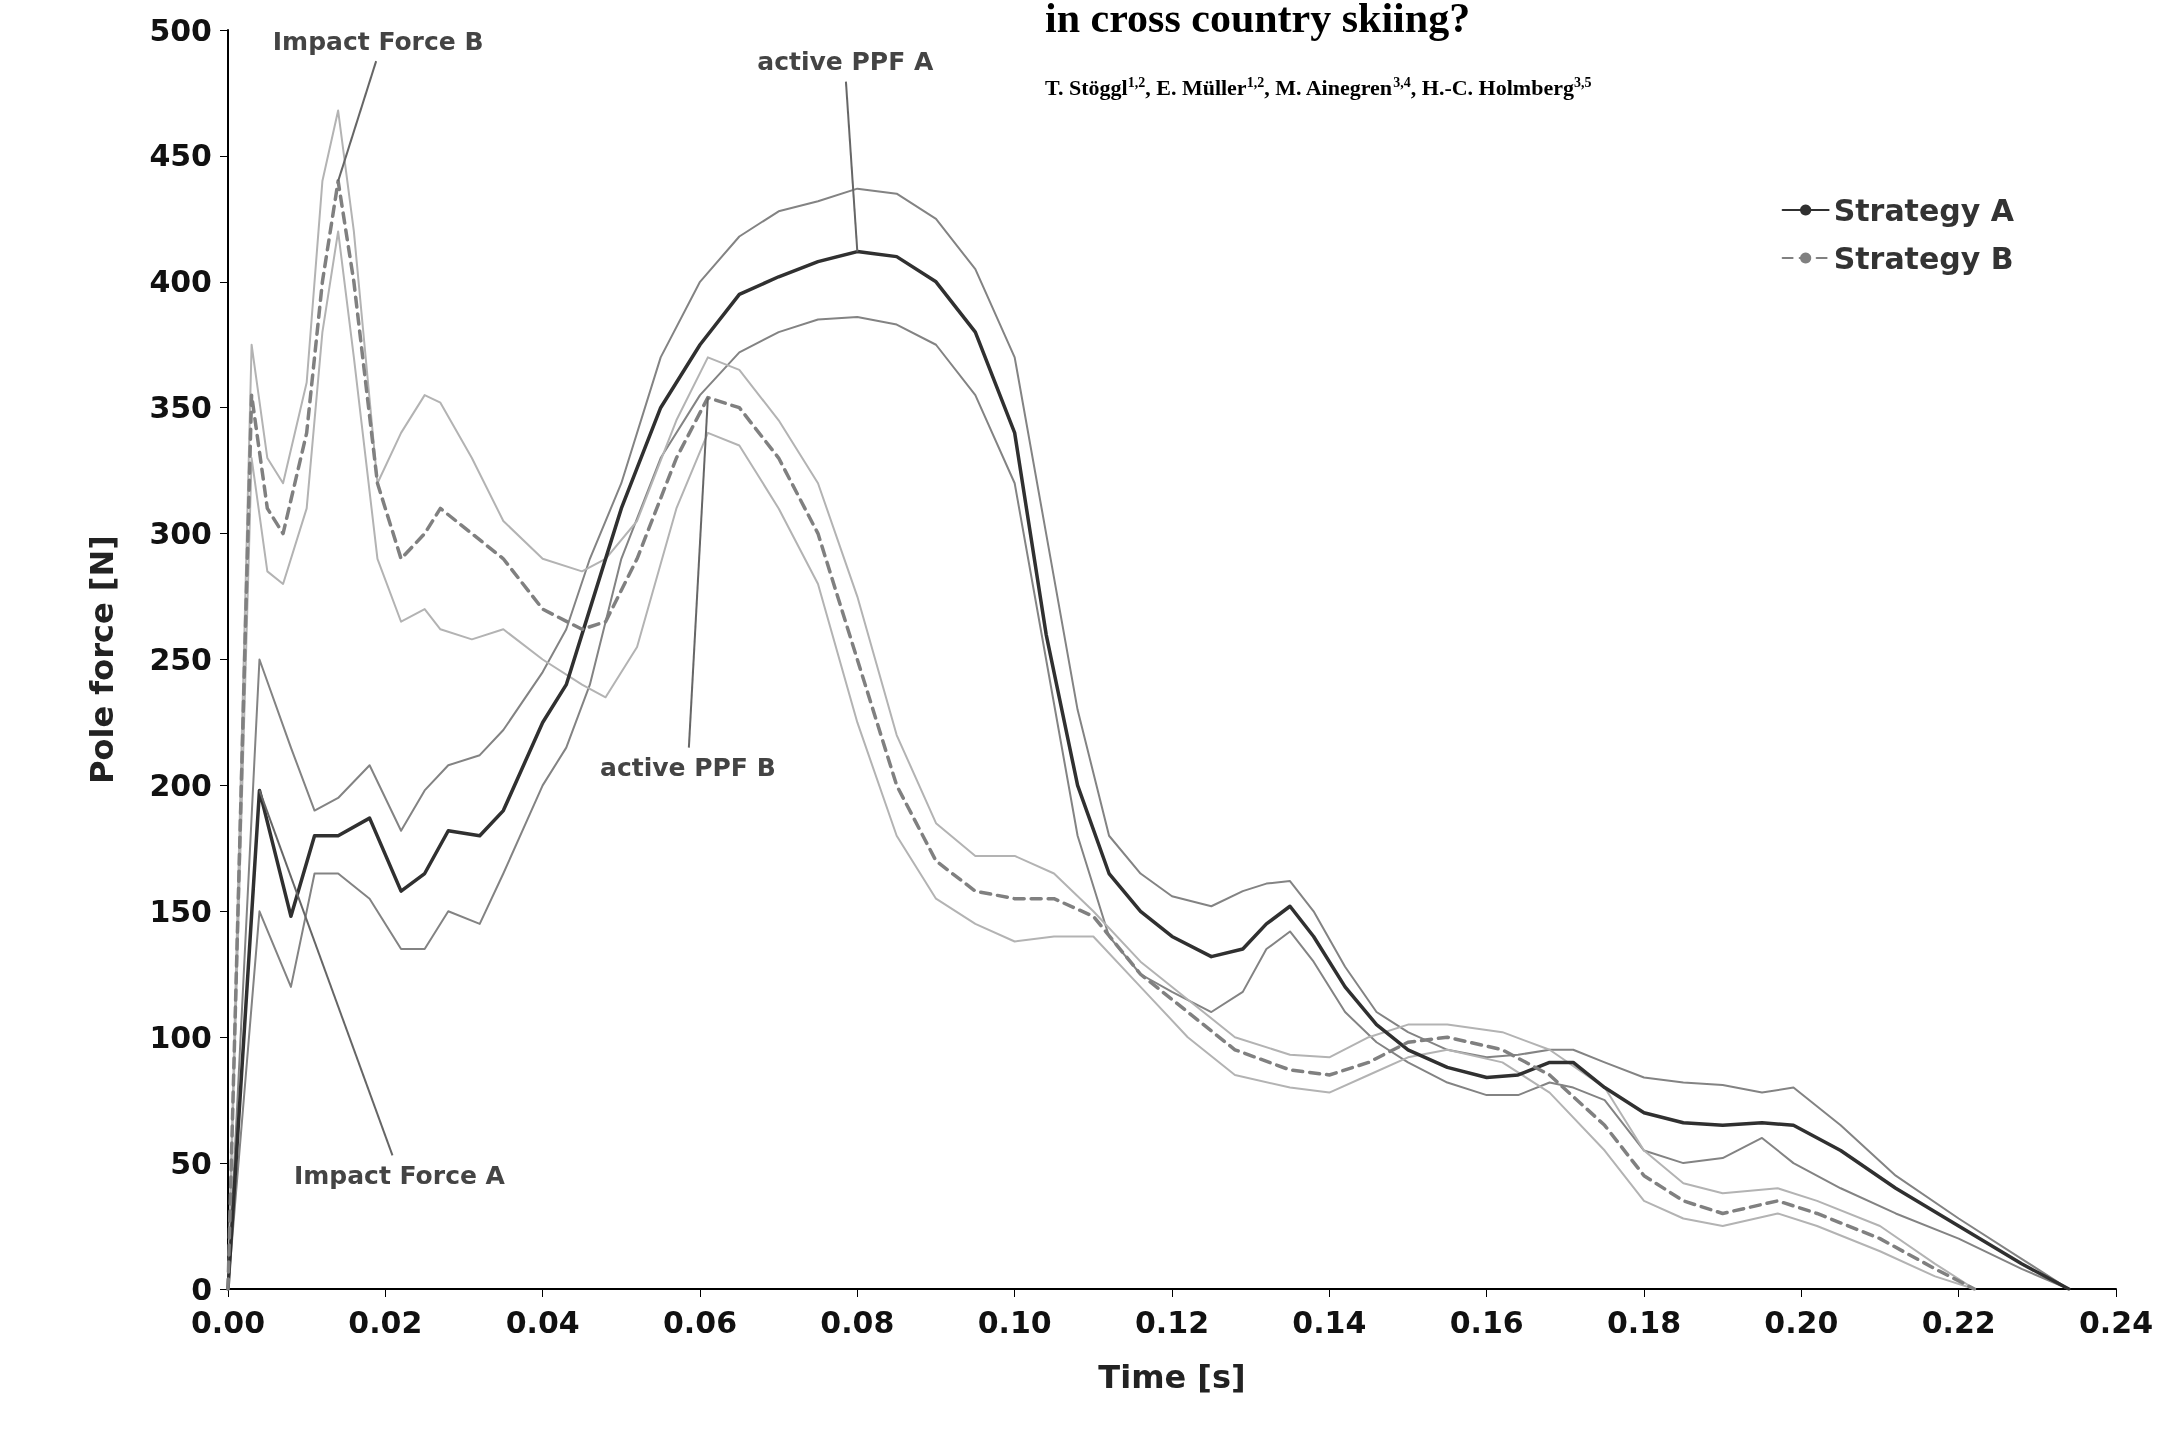 Image resolution: width=2169 pixels, height=1444 pixels. I want to click on x-tick-label: 0.20, so click(1801, 1322).